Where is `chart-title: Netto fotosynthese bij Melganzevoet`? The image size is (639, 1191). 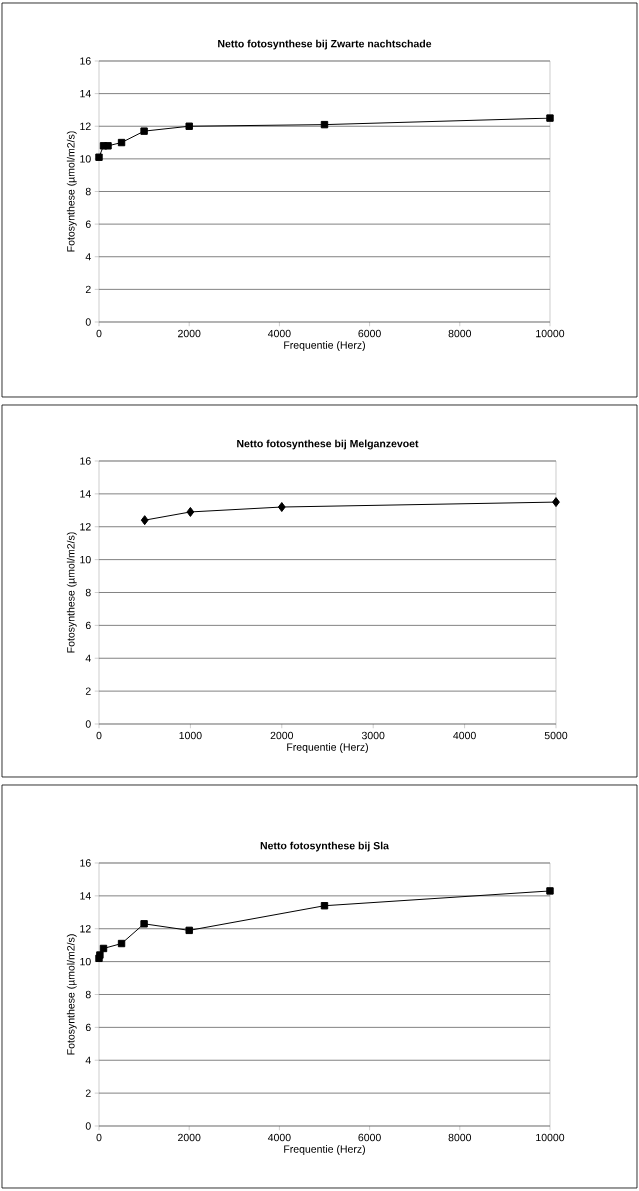
chart-title: Netto fotosynthese bij Melganzevoet is located at coordinates (328, 444).